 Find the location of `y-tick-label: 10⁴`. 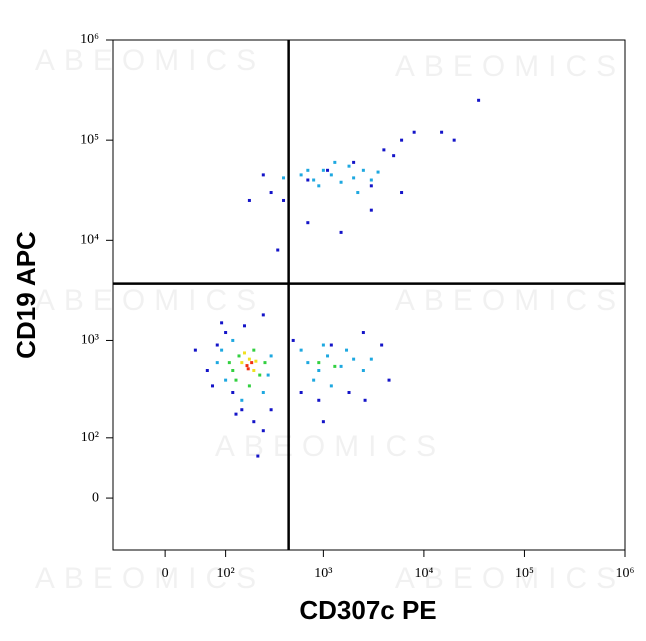

y-tick-label: 10⁴ is located at coordinates (89, 240).